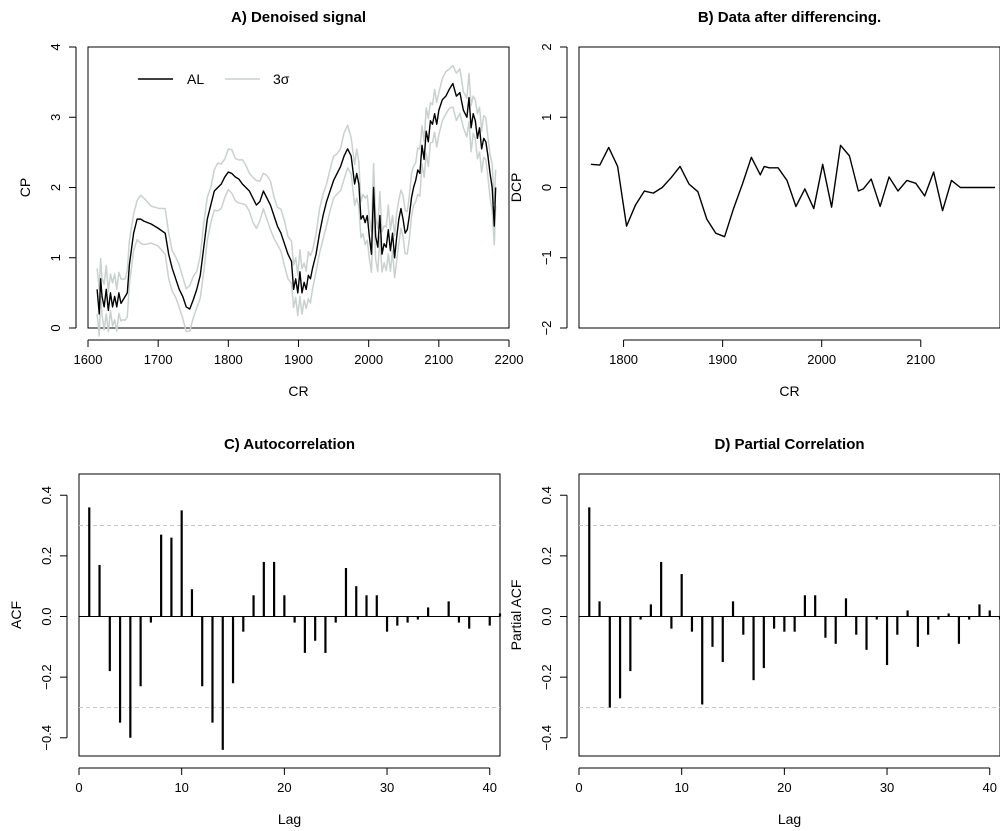 Image resolution: width=1000 pixels, height=831 pixels. What do you see at coordinates (158, 359) in the screenshot?
I see `x-tick-label: 1700` at bounding box center [158, 359].